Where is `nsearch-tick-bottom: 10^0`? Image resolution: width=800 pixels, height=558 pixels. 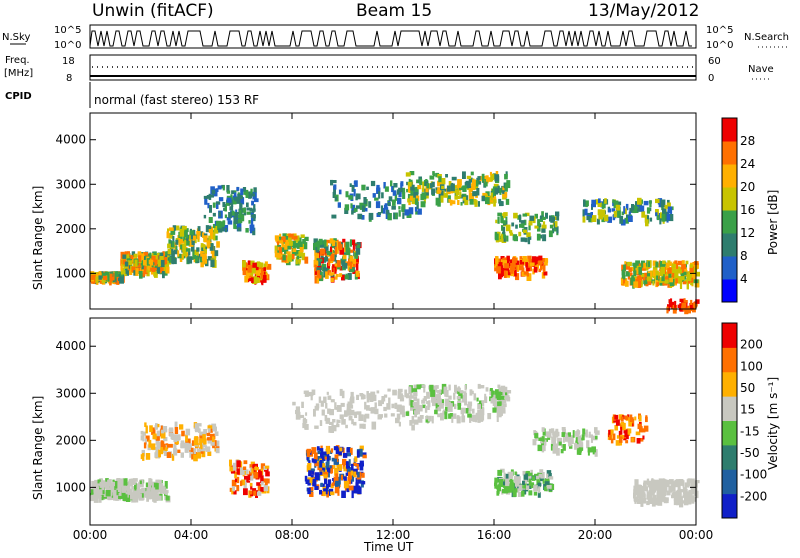
nsearch-tick-bottom: 10^0 is located at coordinates (719, 45).